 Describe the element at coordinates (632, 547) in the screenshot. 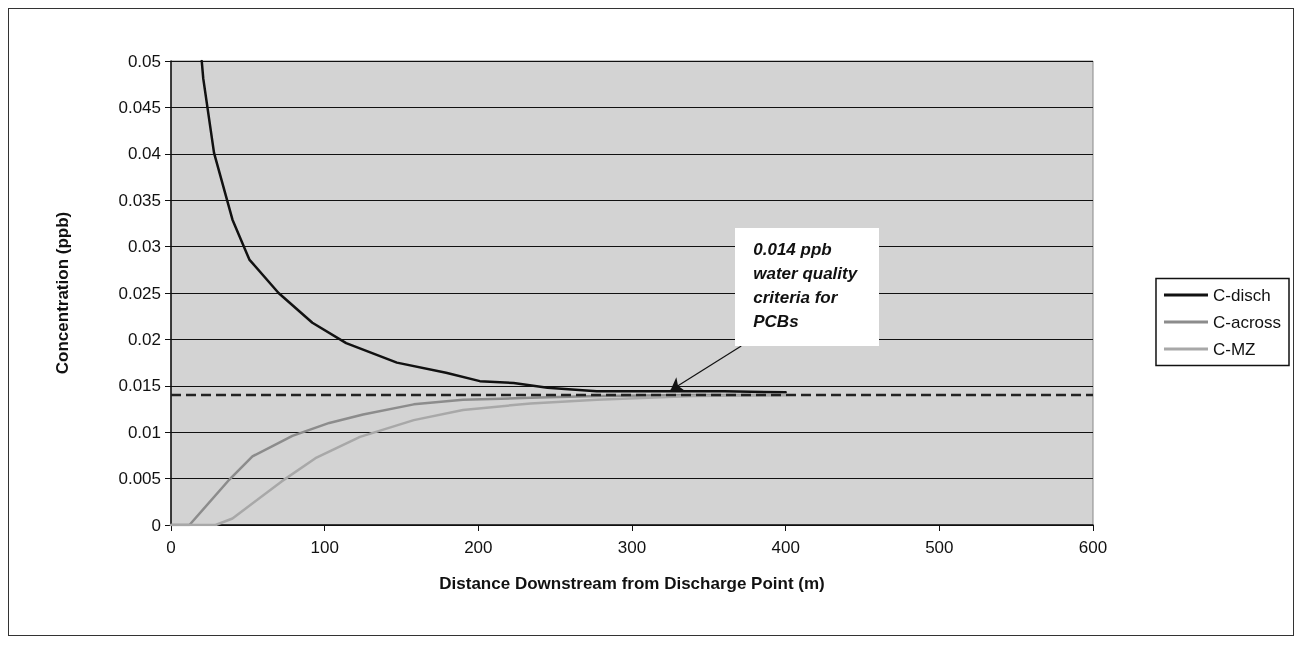

I see `x-tick-label: 300` at that location.